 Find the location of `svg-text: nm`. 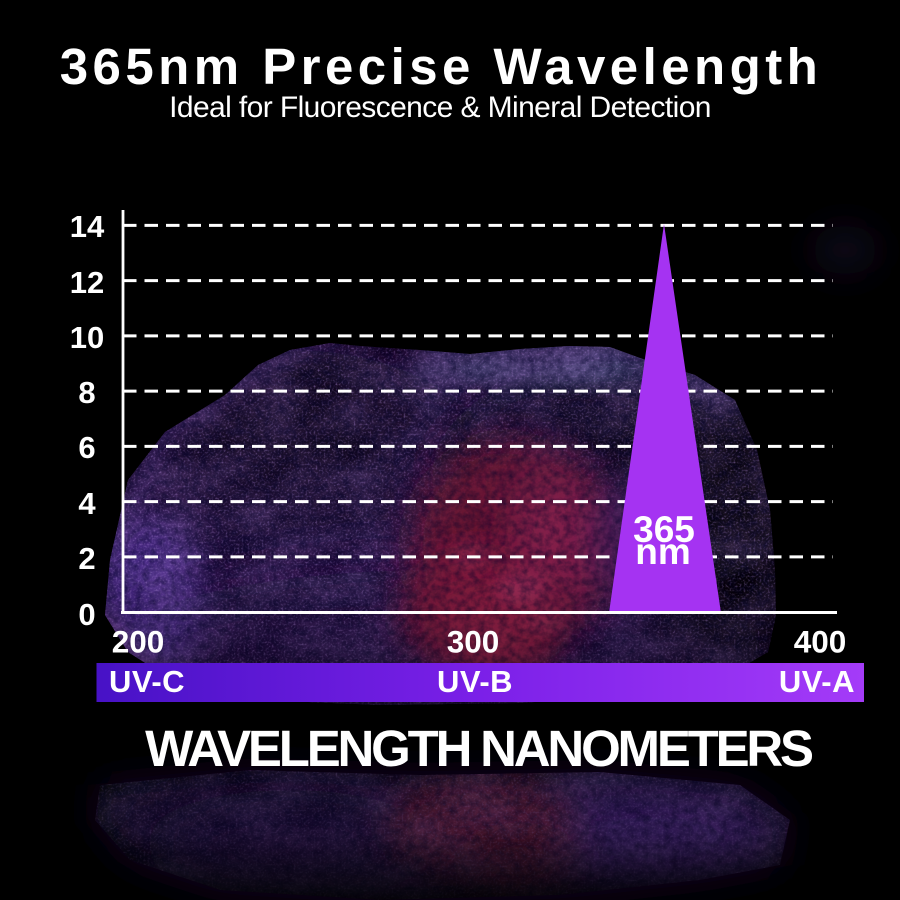

svg-text: nm is located at coordinates (663, 551).